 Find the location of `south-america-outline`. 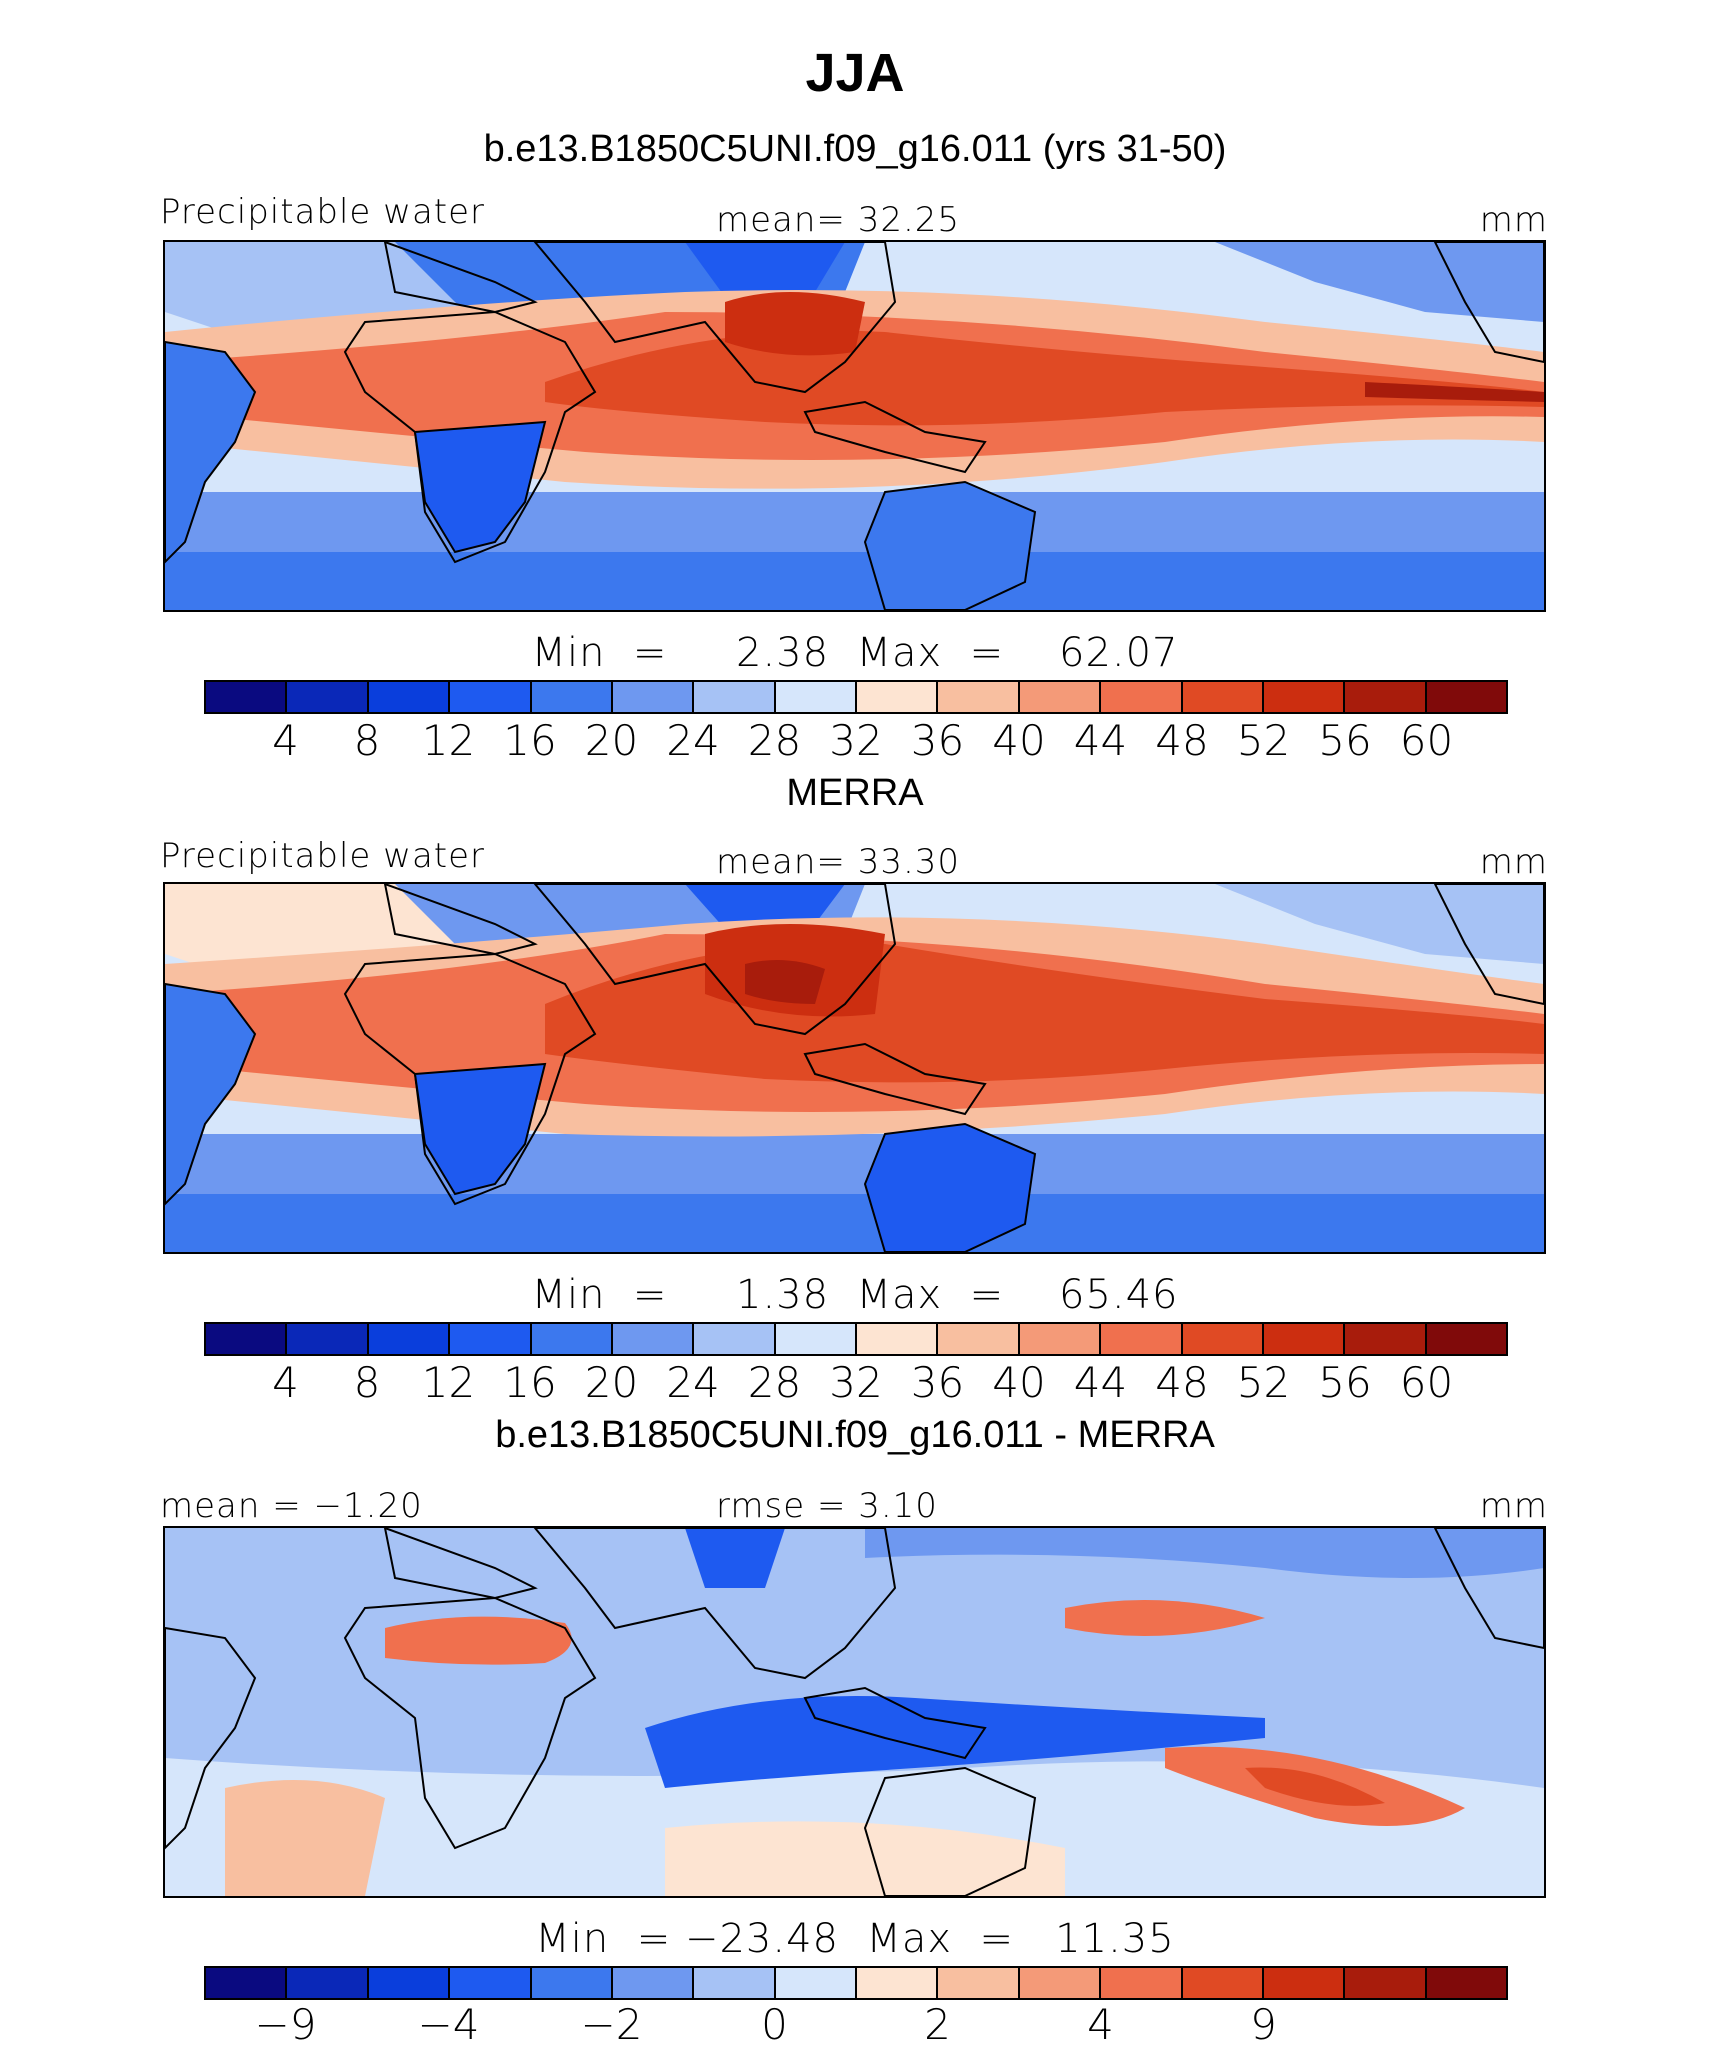

south-america-outline is located at coordinates (211, 1738).